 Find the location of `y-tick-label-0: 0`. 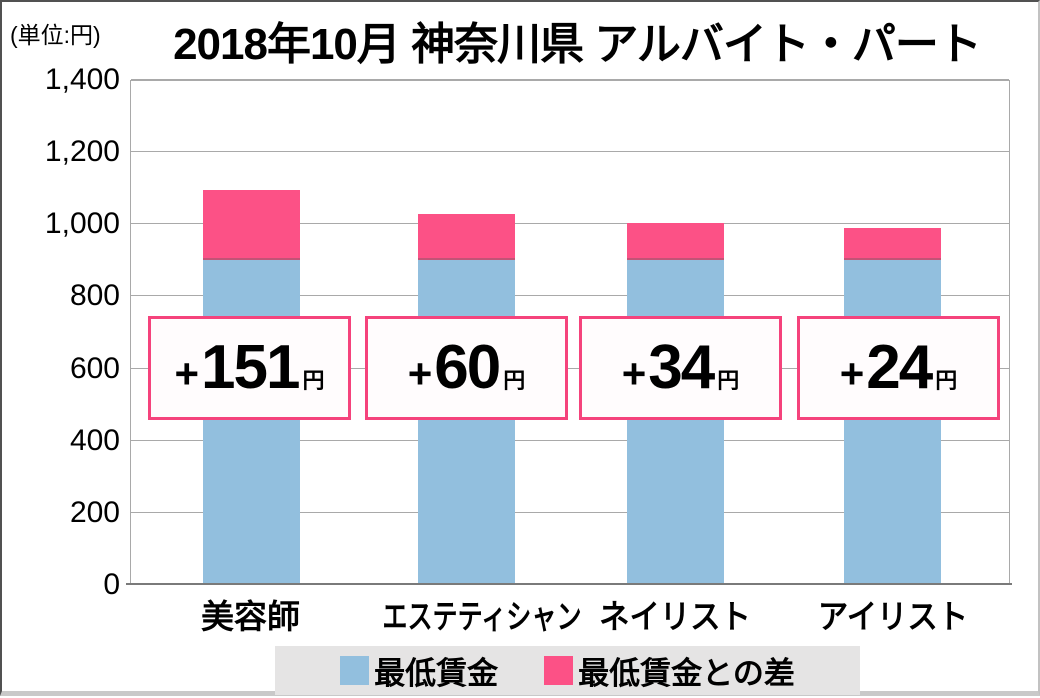

y-tick-label-0: 0 is located at coordinates (111, 584).